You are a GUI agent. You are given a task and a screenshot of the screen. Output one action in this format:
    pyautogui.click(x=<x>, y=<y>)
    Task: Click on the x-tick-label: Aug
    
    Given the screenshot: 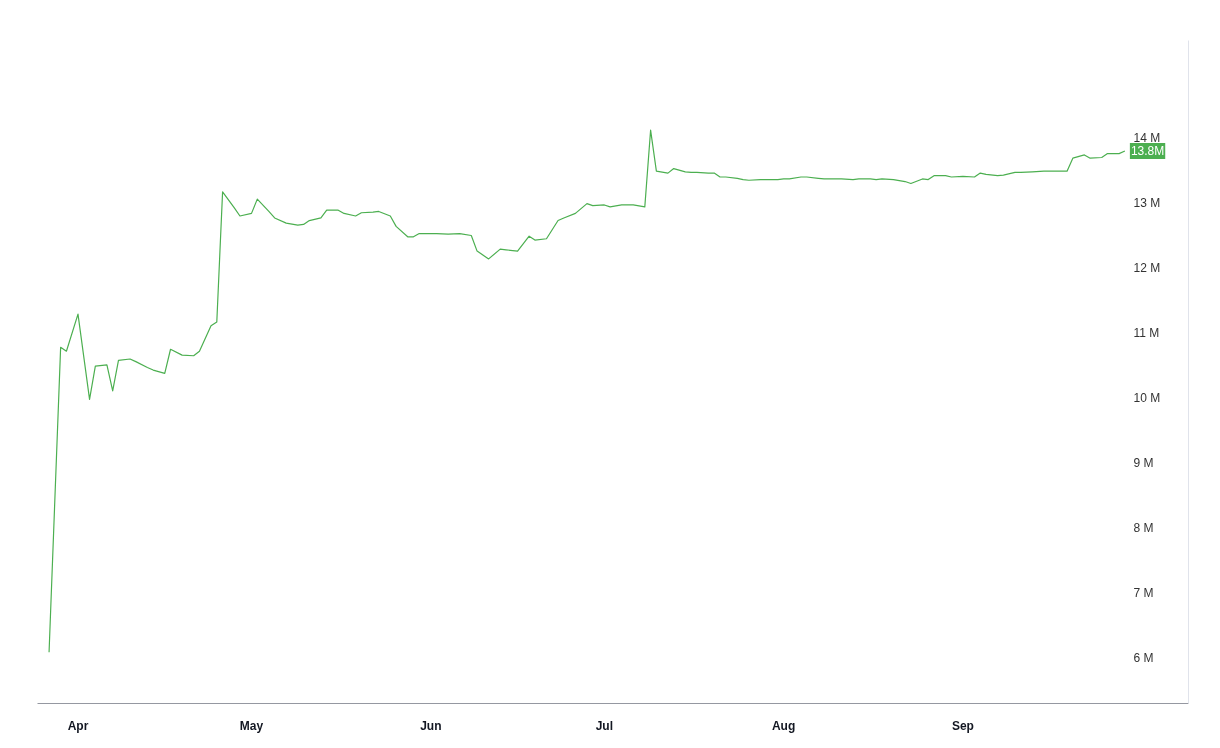 What is the action you would take?
    pyautogui.click(x=783, y=725)
    